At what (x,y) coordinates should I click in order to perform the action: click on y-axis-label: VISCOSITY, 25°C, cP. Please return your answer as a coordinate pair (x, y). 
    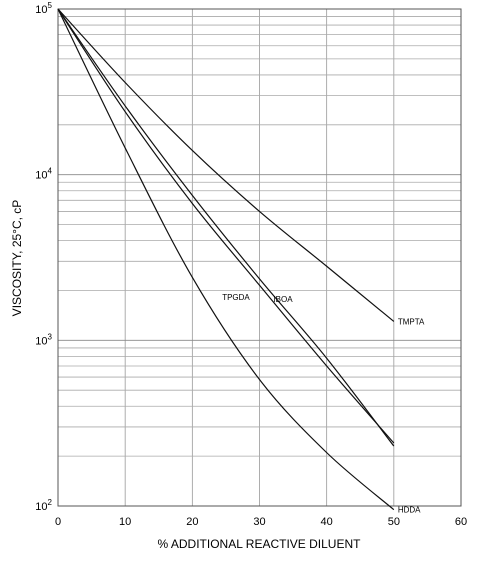
    Looking at the image, I should click on (17, 258).